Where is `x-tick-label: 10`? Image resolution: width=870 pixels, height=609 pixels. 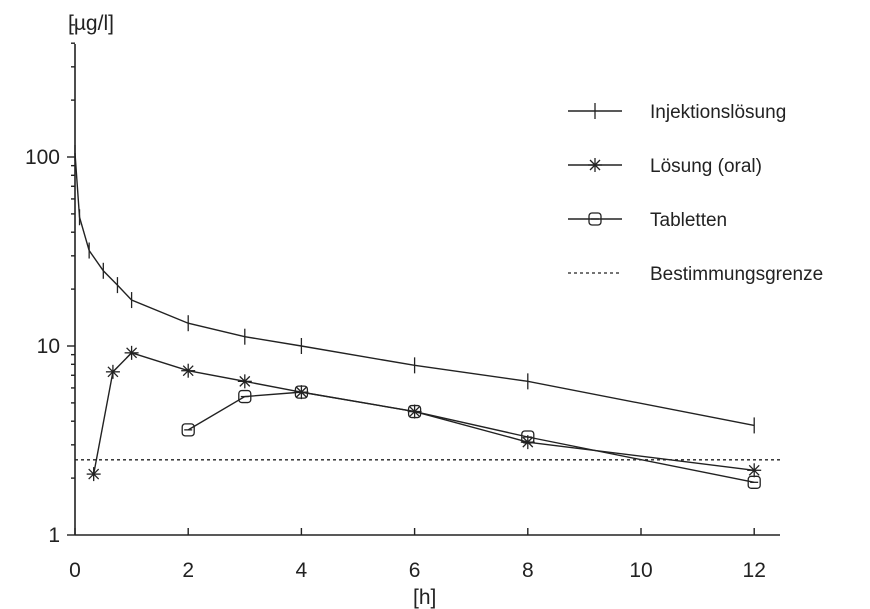 x-tick-label: 10 is located at coordinates (640, 570).